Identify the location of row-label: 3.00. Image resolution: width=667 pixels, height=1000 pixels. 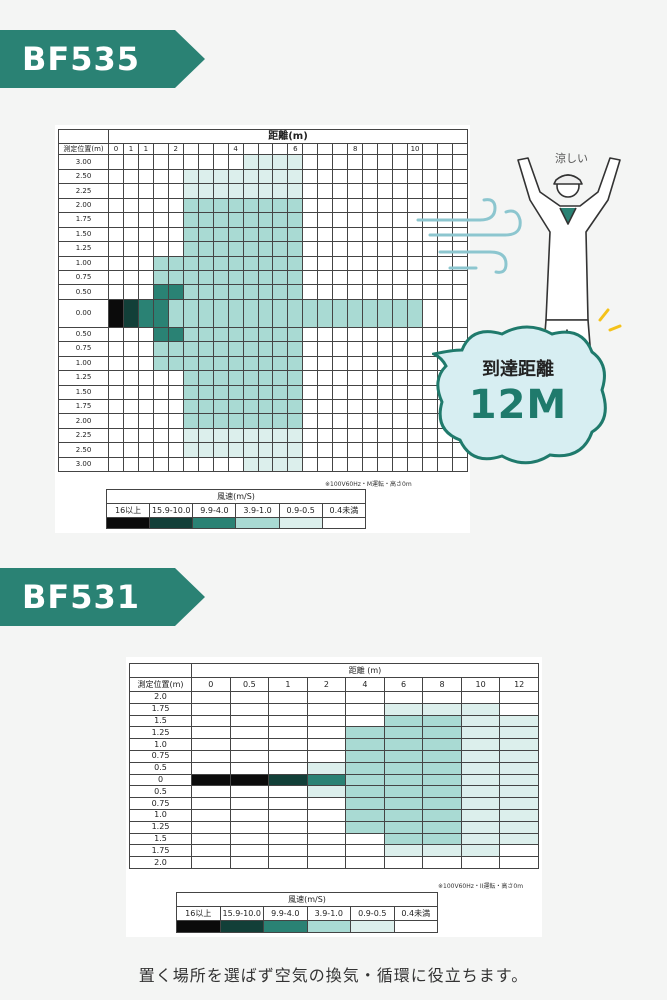
(83, 464).